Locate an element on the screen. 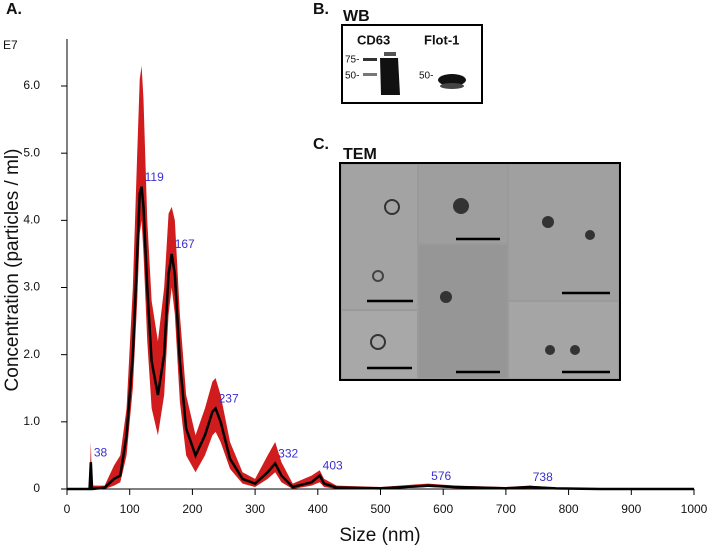  x-tick-label: 1000 is located at coordinates (694, 509).